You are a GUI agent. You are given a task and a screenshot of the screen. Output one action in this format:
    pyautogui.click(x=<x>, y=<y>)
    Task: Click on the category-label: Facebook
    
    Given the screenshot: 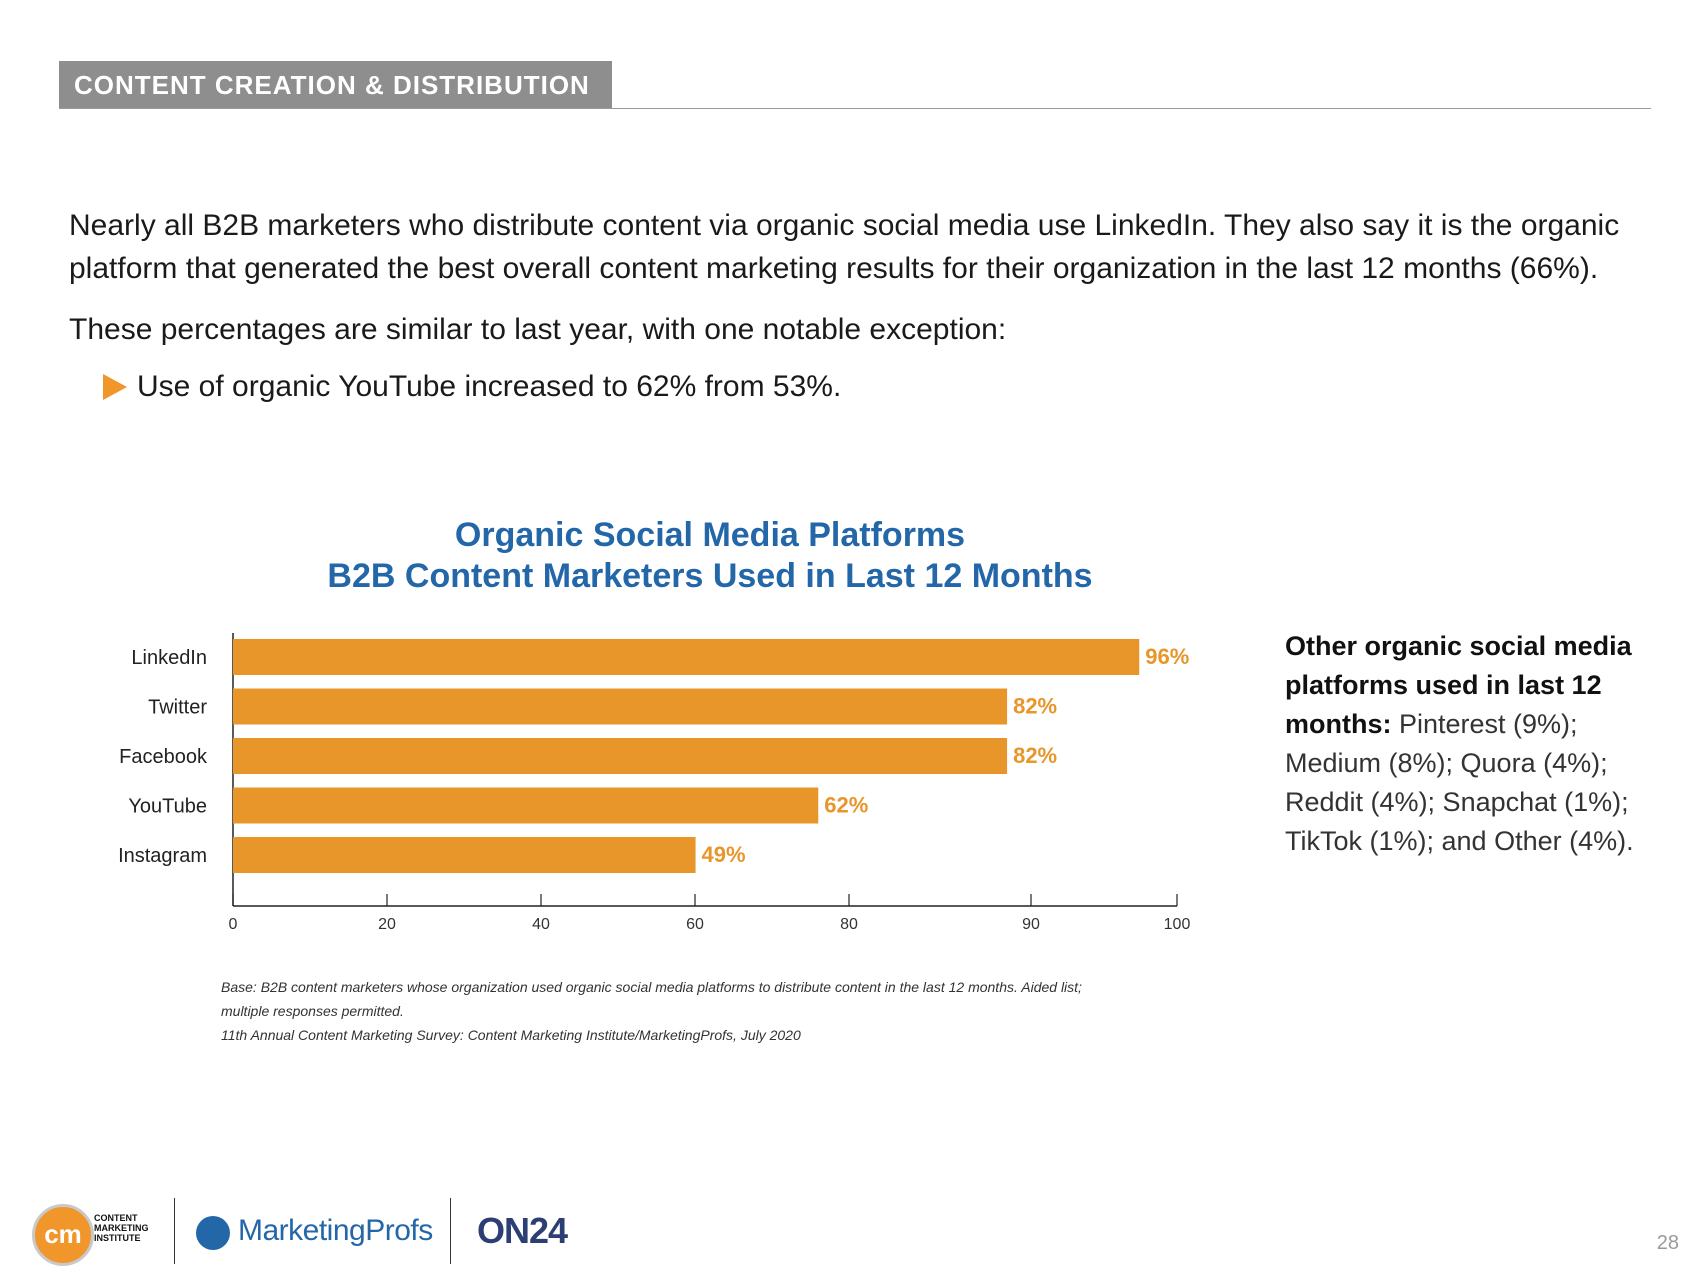 What is the action you would take?
    pyautogui.click(x=163, y=757)
    